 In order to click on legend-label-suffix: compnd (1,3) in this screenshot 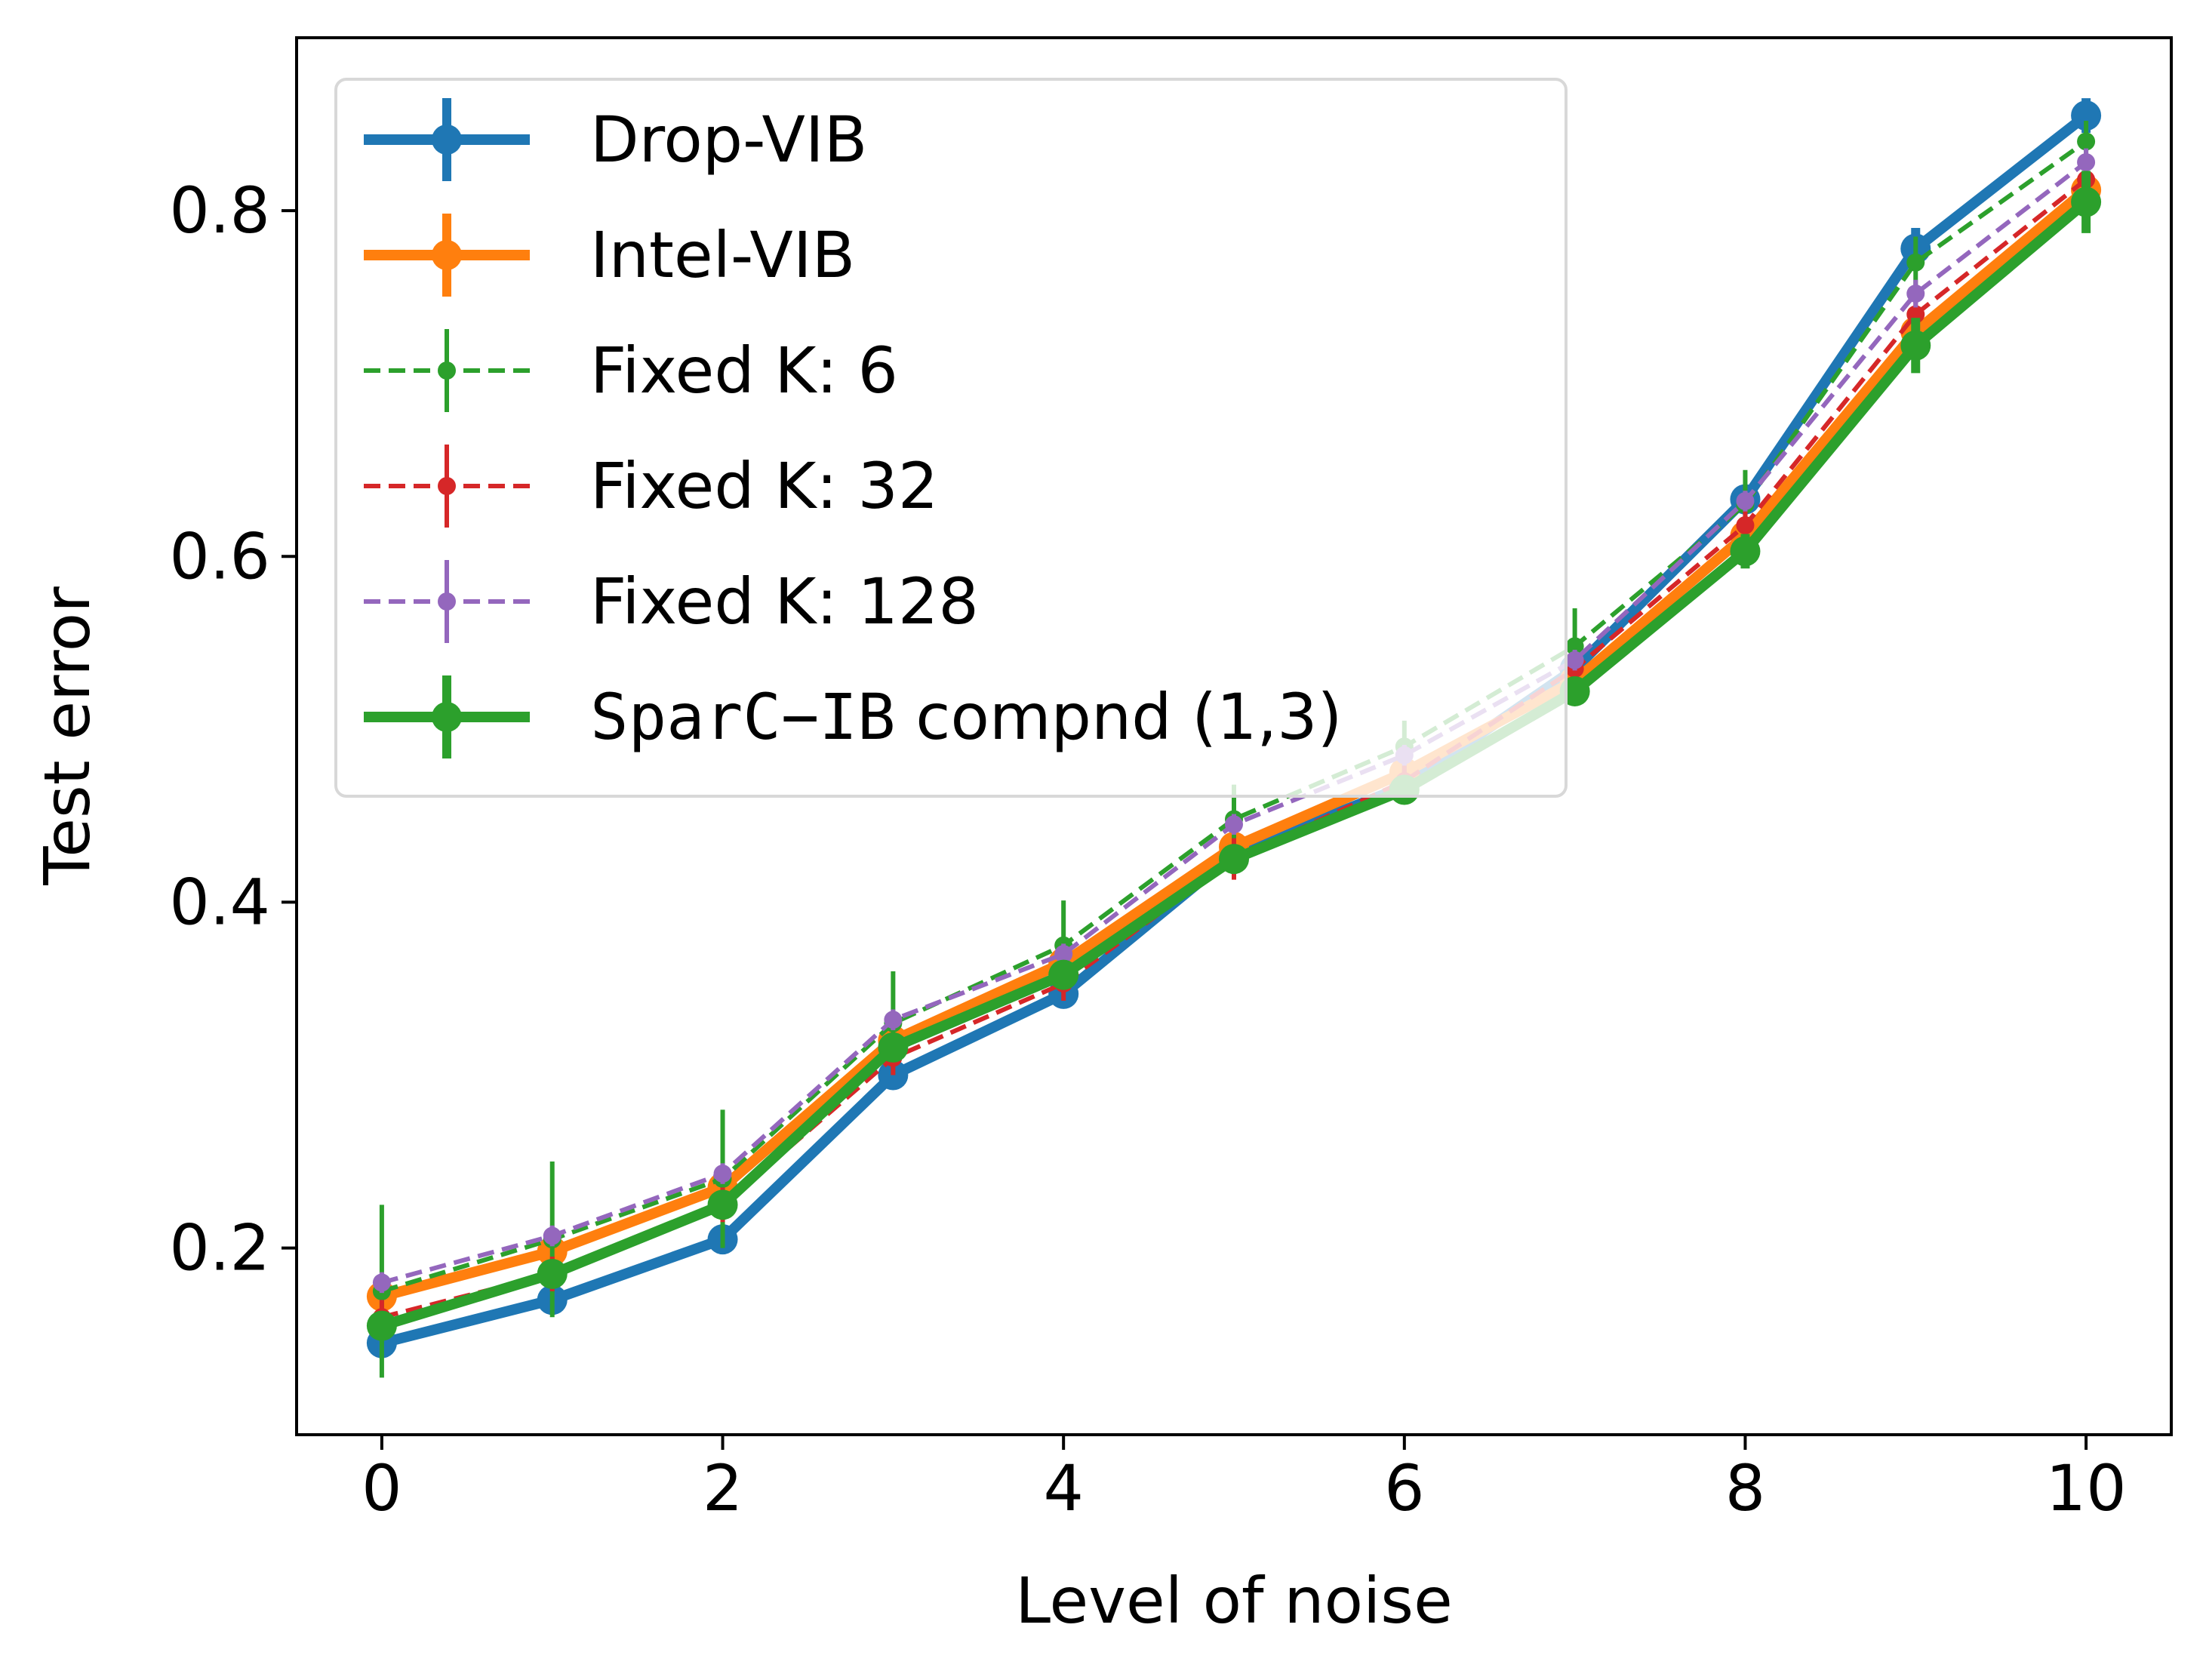, I will do `click(1119, 717)`.